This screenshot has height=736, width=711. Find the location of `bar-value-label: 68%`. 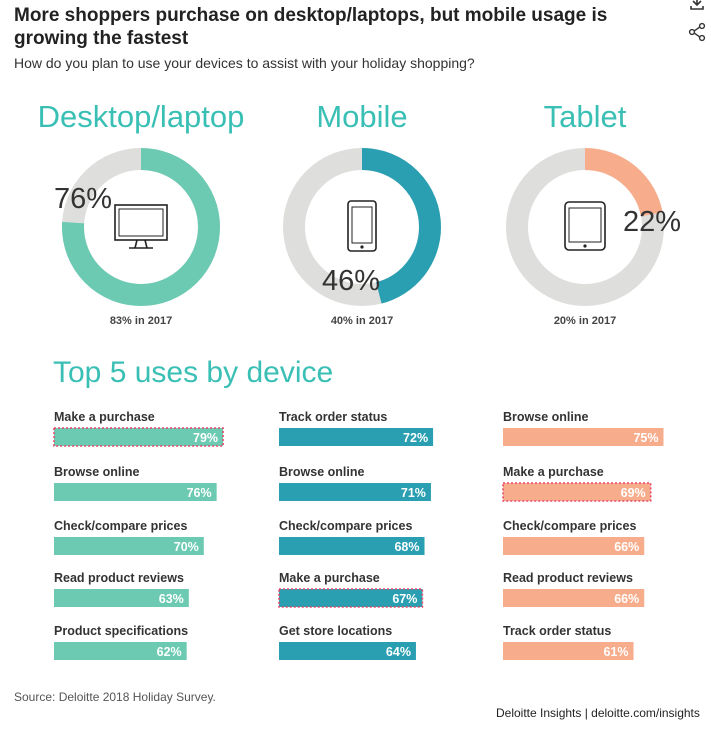

bar-value-label: 68% is located at coordinates (406, 547).